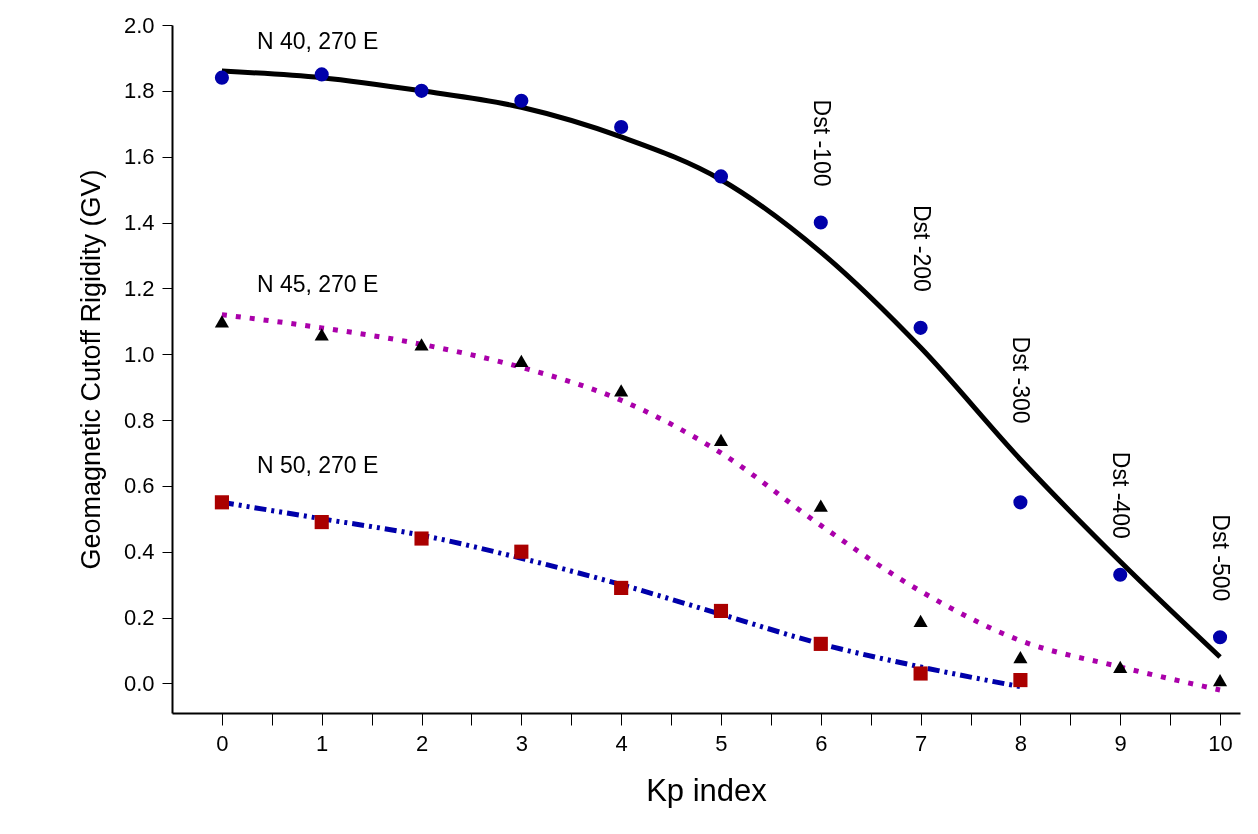  What do you see at coordinates (222, 743) in the screenshot?
I see `x-tick-label: 0` at bounding box center [222, 743].